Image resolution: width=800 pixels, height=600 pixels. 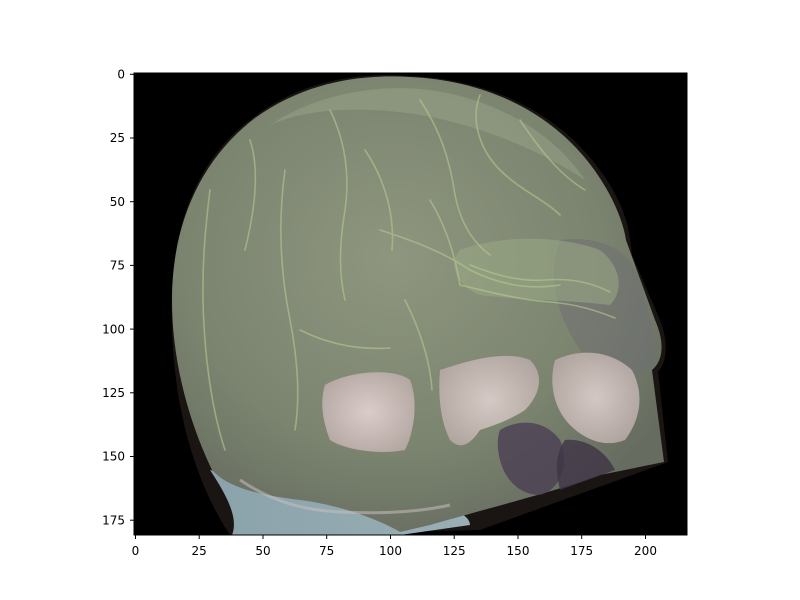 What do you see at coordinates (454, 551) in the screenshot?
I see `x-tick-label: 125` at bounding box center [454, 551].